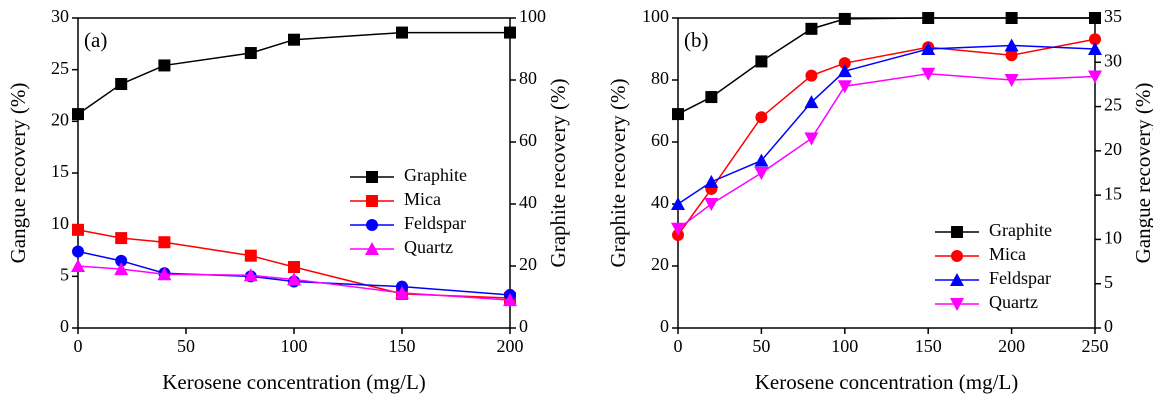 The height and width of the screenshot is (403, 1153). Describe the element at coordinates (532, 16) in the screenshot. I see `y2-tick-label: 100` at that location.